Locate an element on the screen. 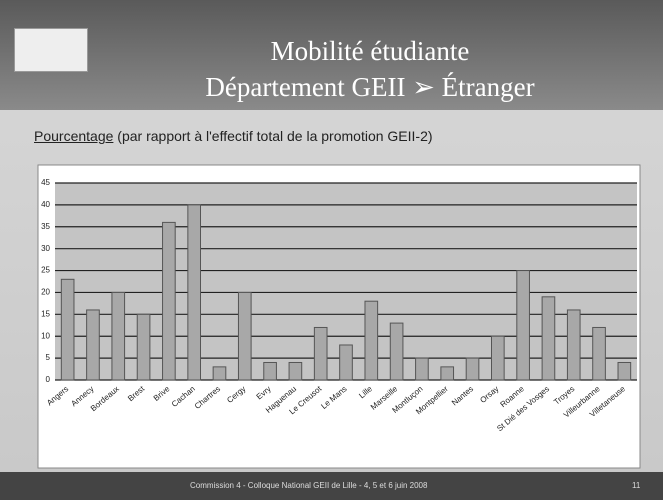 This screenshot has height=500, width=663. y-tick-label: 20 is located at coordinates (45, 292).